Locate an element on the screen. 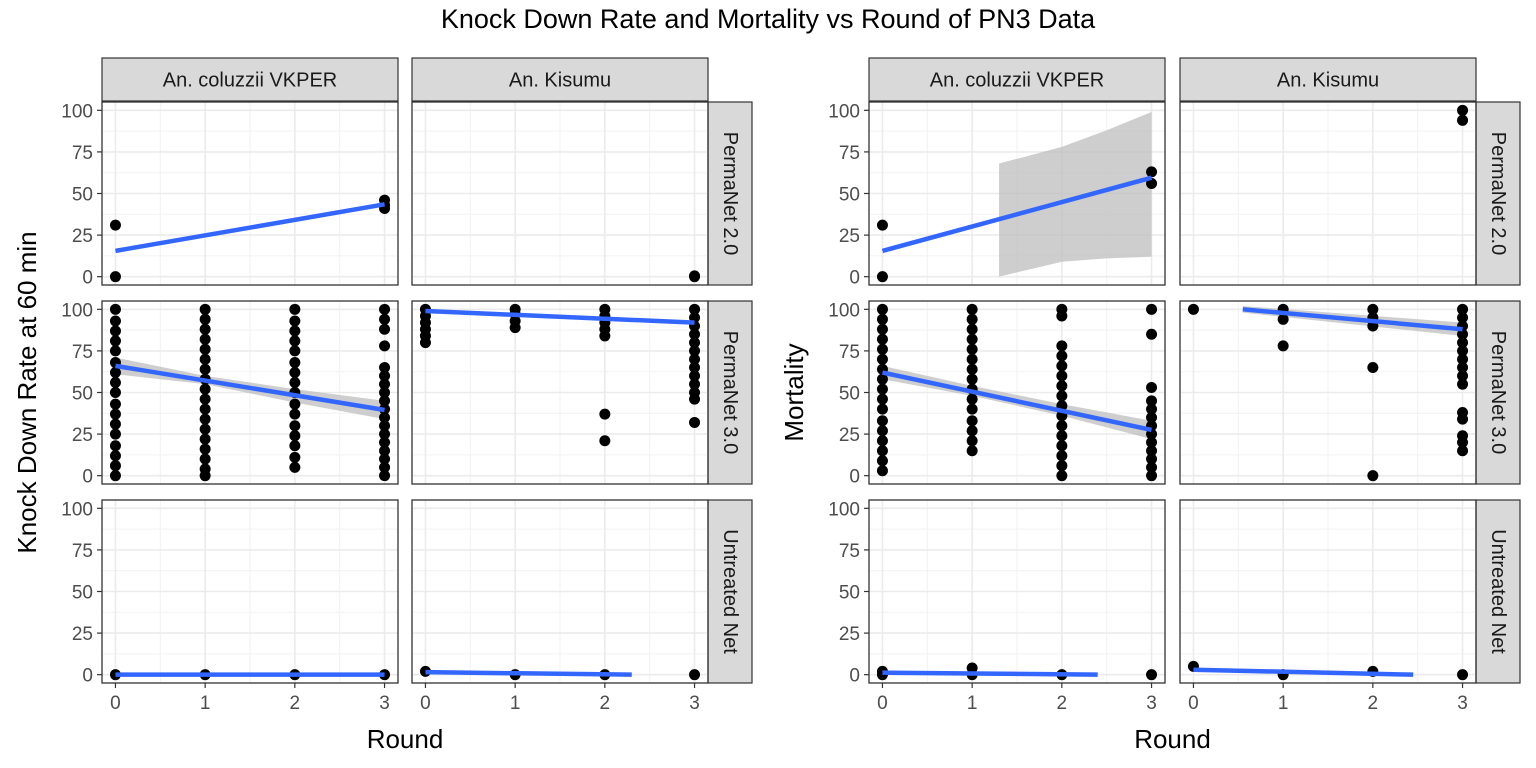  panel-permanet-2-0-an-coluzzii-vkper: 0 25 50 75 100 is located at coordinates (997, 195).